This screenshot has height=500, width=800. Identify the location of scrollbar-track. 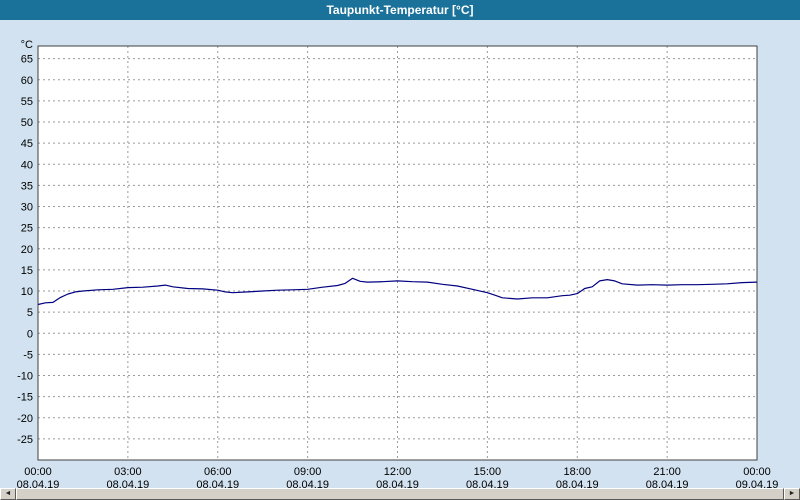
(400, 494).